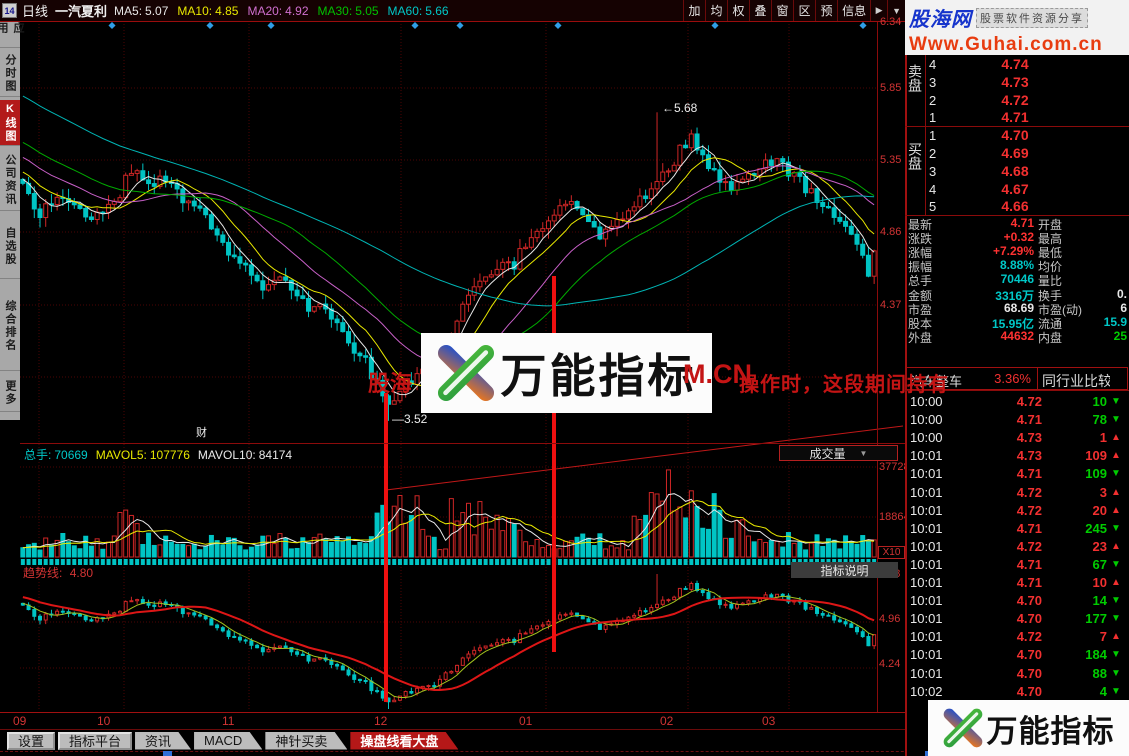  What do you see at coordinates (1099, 401) in the screenshot?
I see `tick-volume: 10` at bounding box center [1099, 401].